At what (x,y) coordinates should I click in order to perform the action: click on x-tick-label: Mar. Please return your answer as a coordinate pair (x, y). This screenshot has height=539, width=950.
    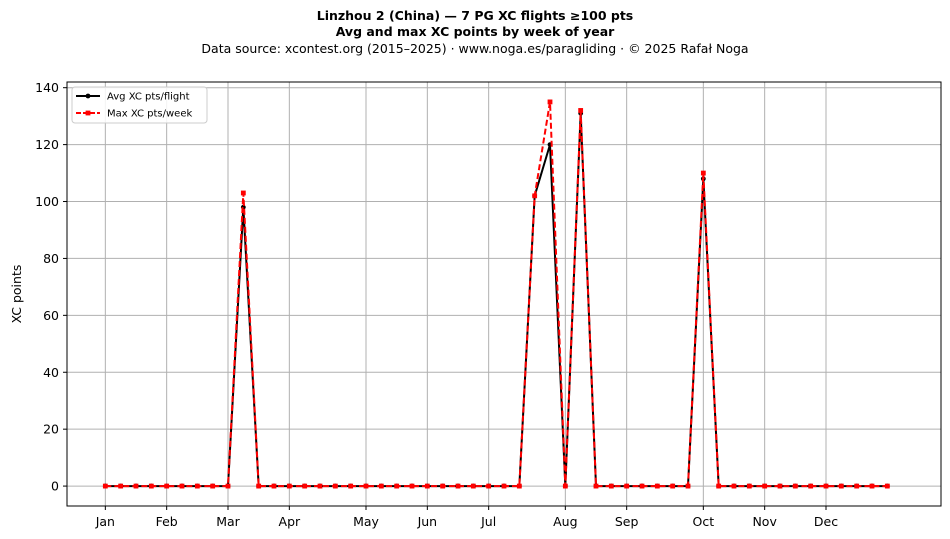
    Looking at the image, I should click on (228, 521).